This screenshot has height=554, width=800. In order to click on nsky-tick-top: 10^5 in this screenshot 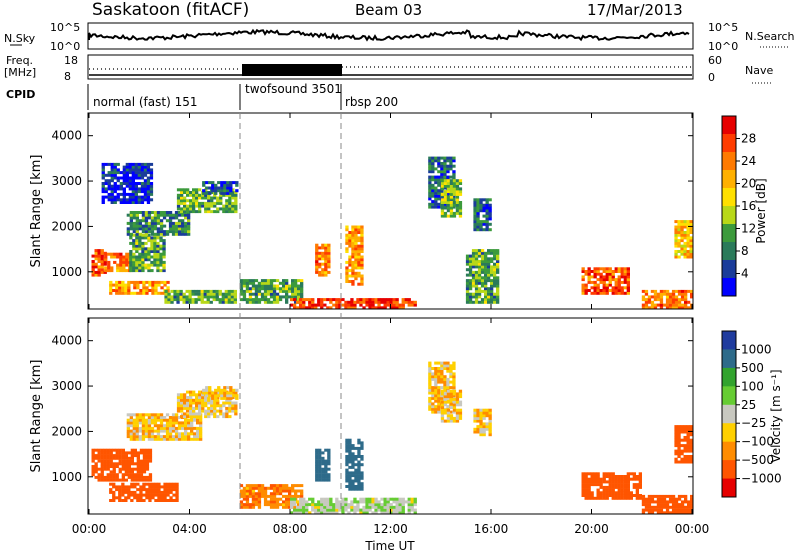, I will do `click(65, 27)`.